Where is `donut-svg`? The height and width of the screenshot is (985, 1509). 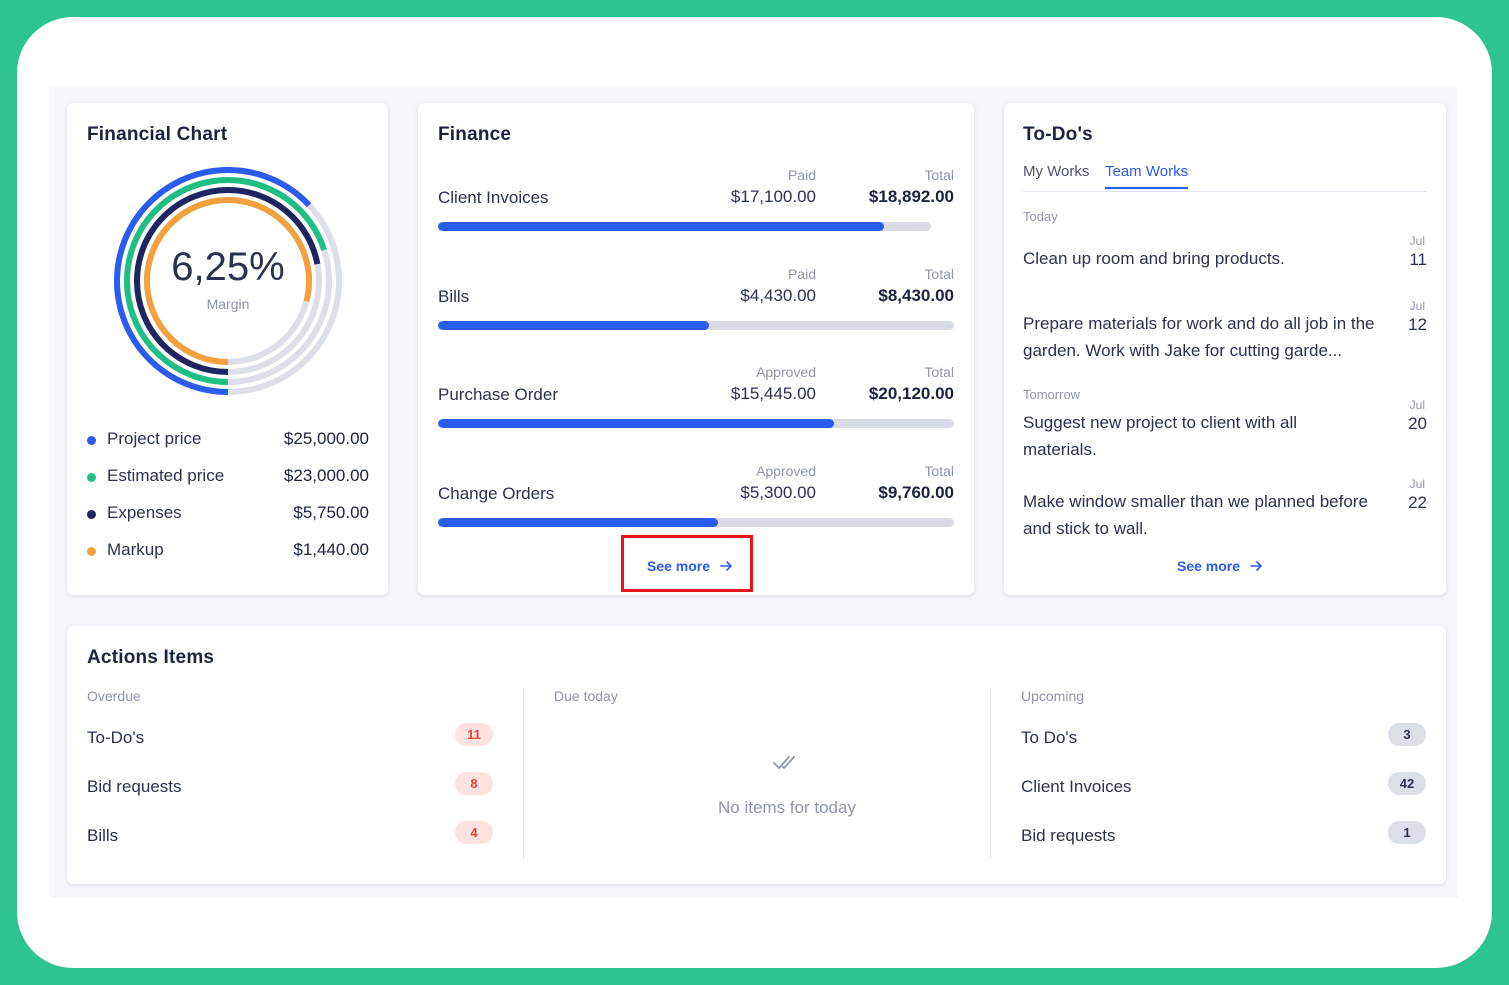 donut-svg is located at coordinates (228, 281).